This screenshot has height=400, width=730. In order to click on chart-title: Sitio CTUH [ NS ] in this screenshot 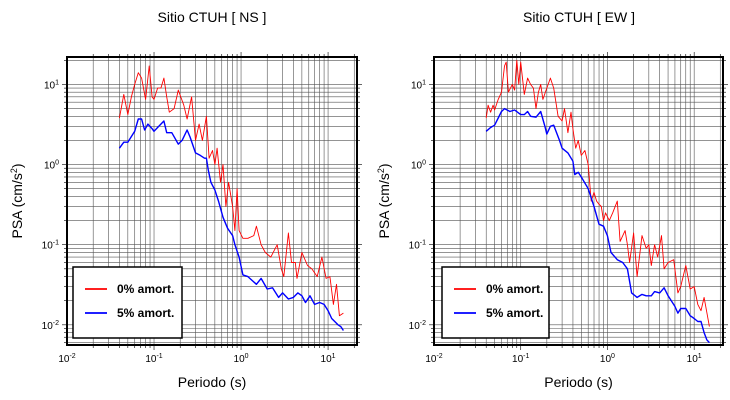, I will do `click(212, 17)`.